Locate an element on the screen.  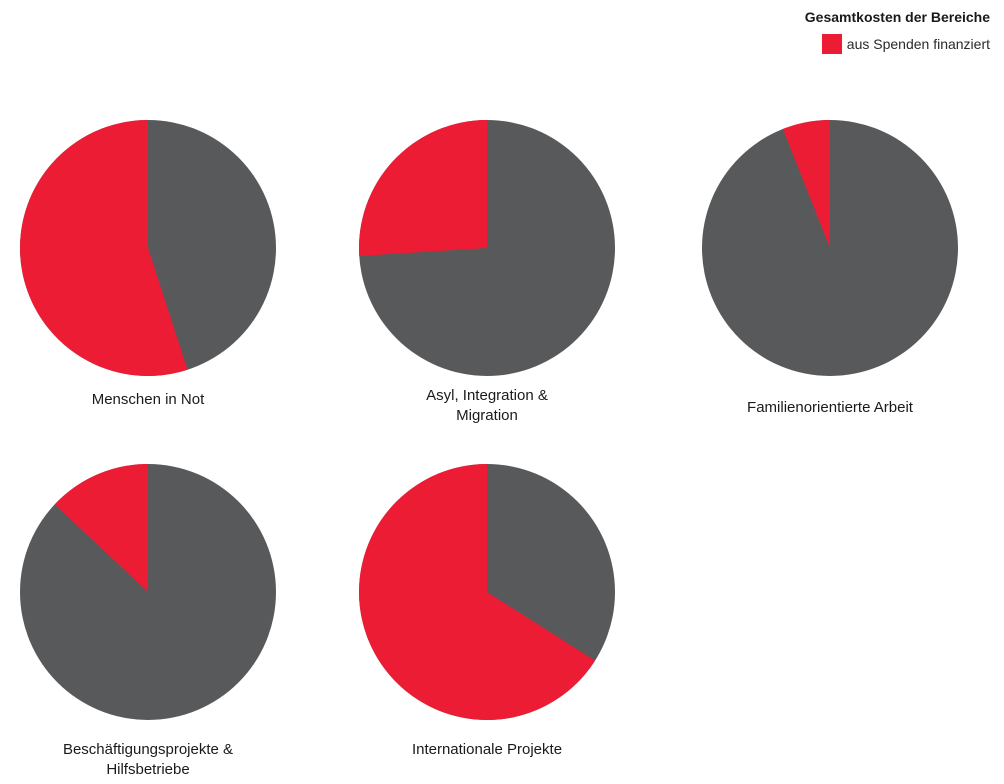
pie-chart-internationale-projekte: Internationale Projekte is located at coordinates (487, 622).